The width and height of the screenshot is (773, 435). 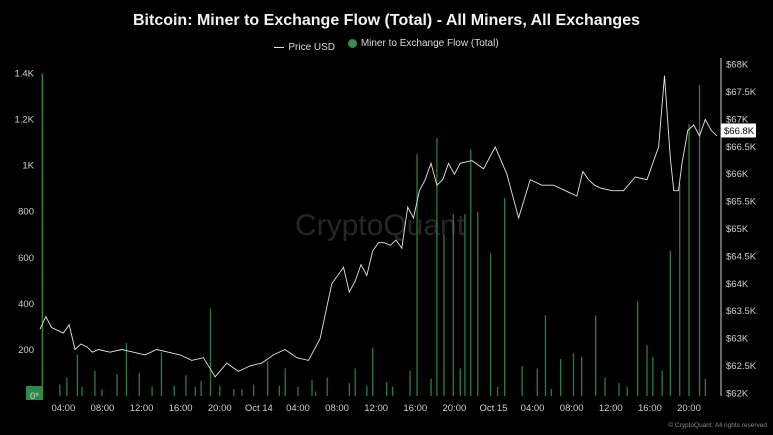 I want to click on right-tick-label: $66.5K, so click(x=741, y=147).